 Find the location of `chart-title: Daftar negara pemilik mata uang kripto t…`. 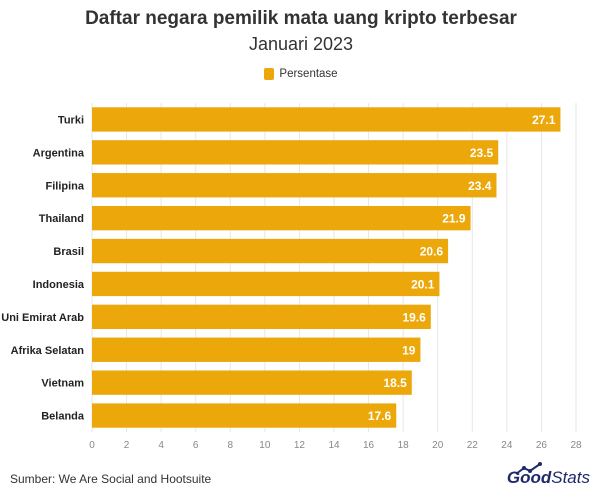

chart-title: Daftar negara pemilik mata uang kripto t… is located at coordinates (301, 18).